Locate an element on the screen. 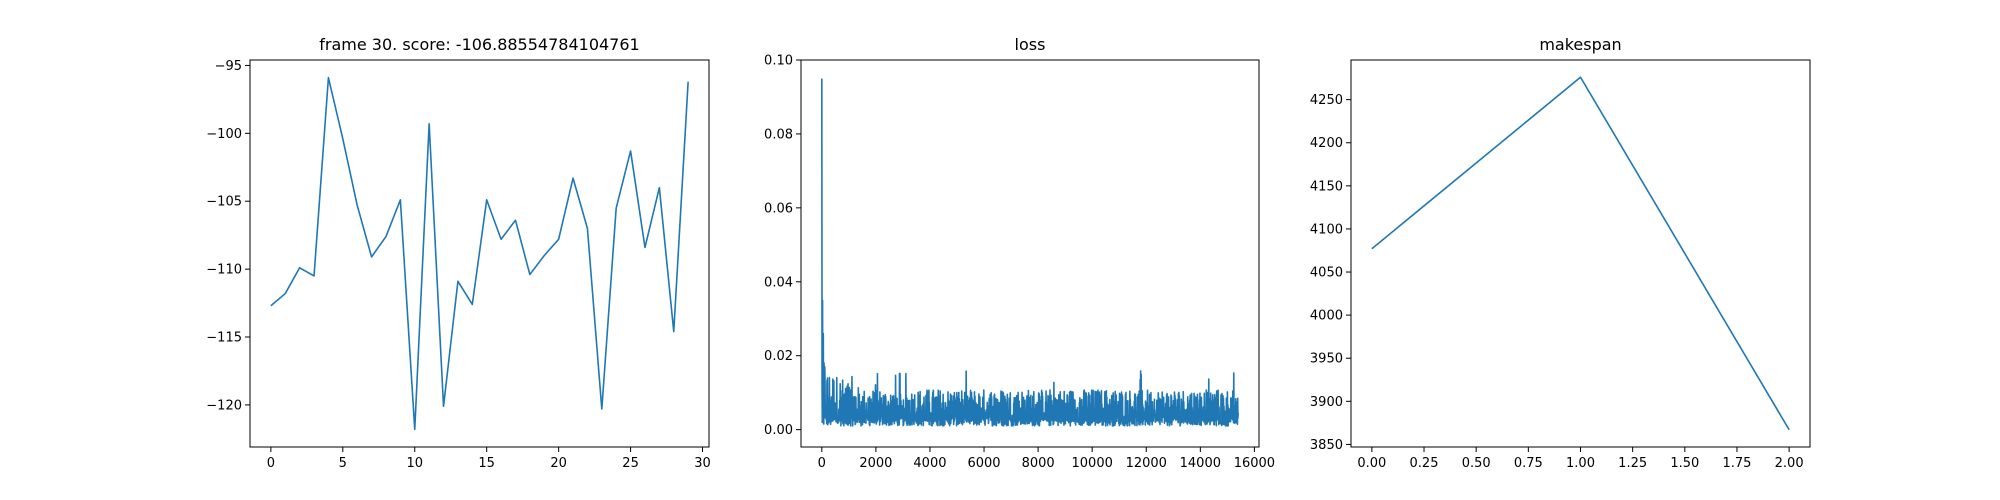 The image size is (2000, 500). score-chart-series-line is located at coordinates (479, 253).